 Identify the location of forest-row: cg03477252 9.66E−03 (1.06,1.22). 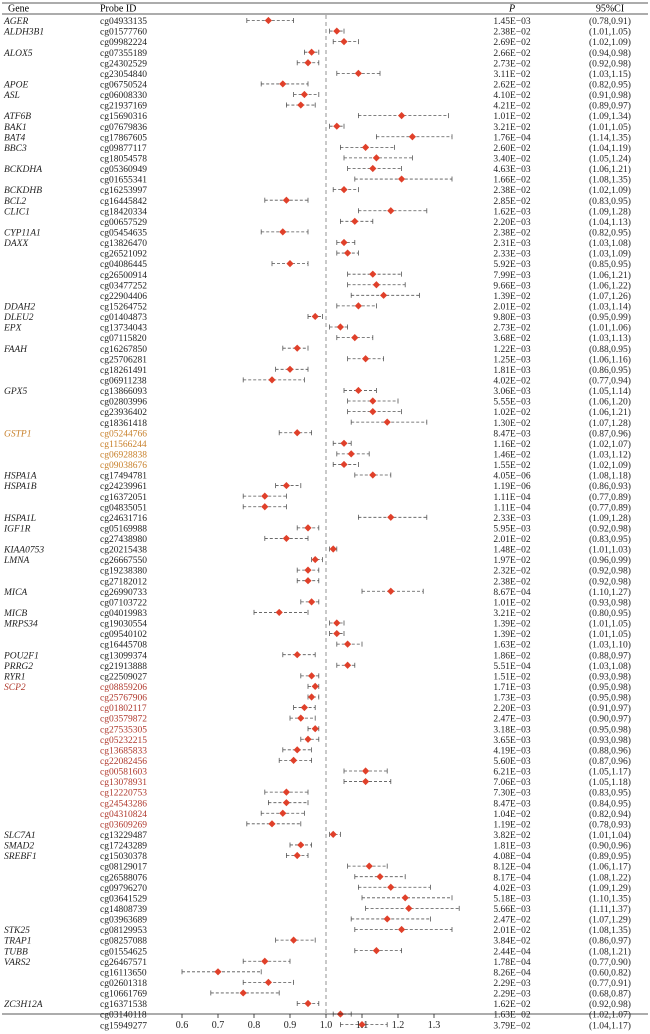
(365, 285).